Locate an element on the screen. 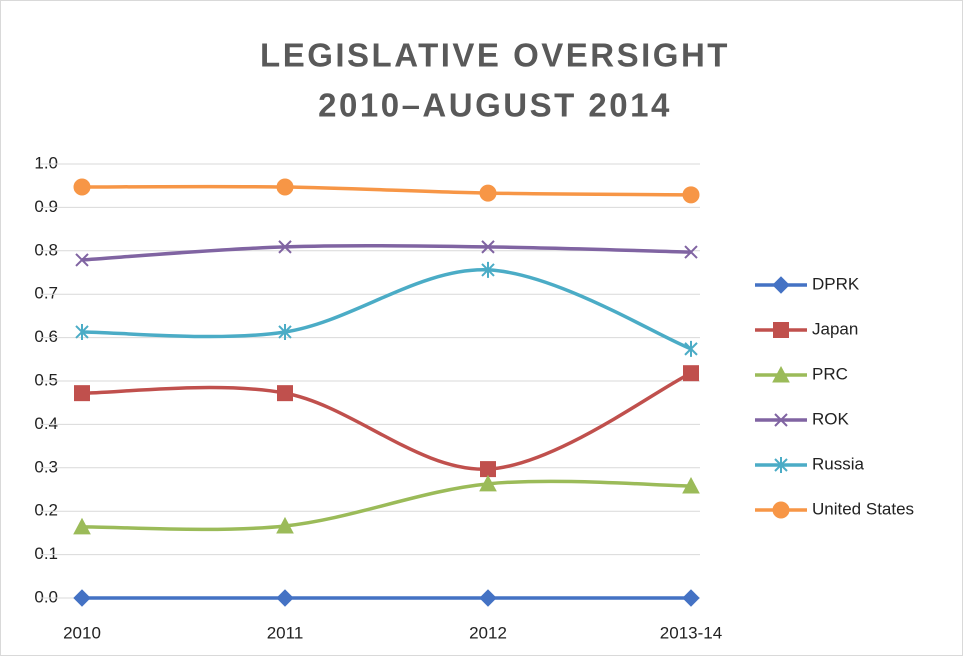  y-tick-label: 0.3 is located at coordinates (46, 466).